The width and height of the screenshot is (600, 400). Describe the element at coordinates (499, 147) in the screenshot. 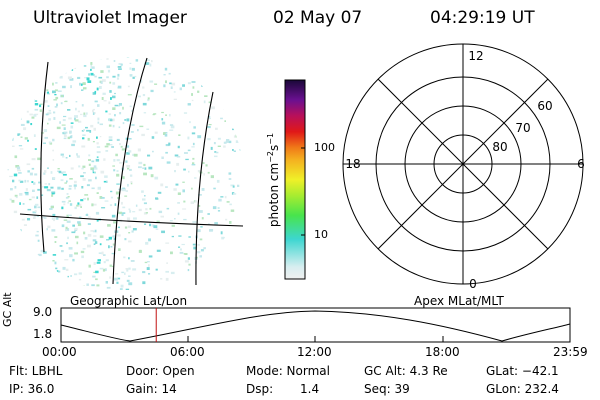

I see `mlat-label-80: 80` at that location.